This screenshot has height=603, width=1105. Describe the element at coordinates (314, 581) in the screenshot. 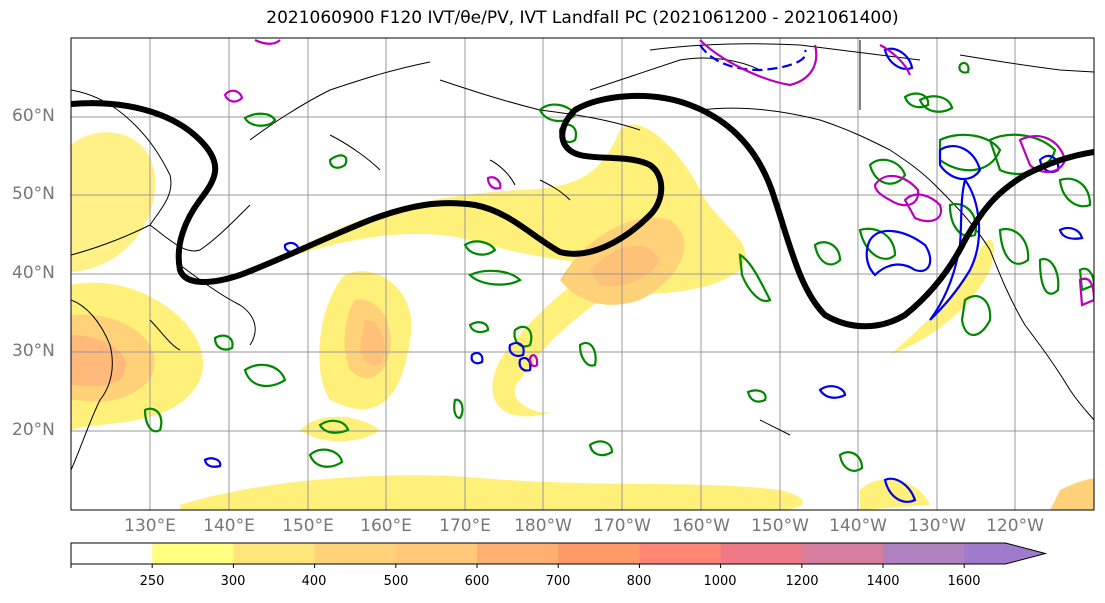

I see `colorbar-tick-label: 400` at that location.